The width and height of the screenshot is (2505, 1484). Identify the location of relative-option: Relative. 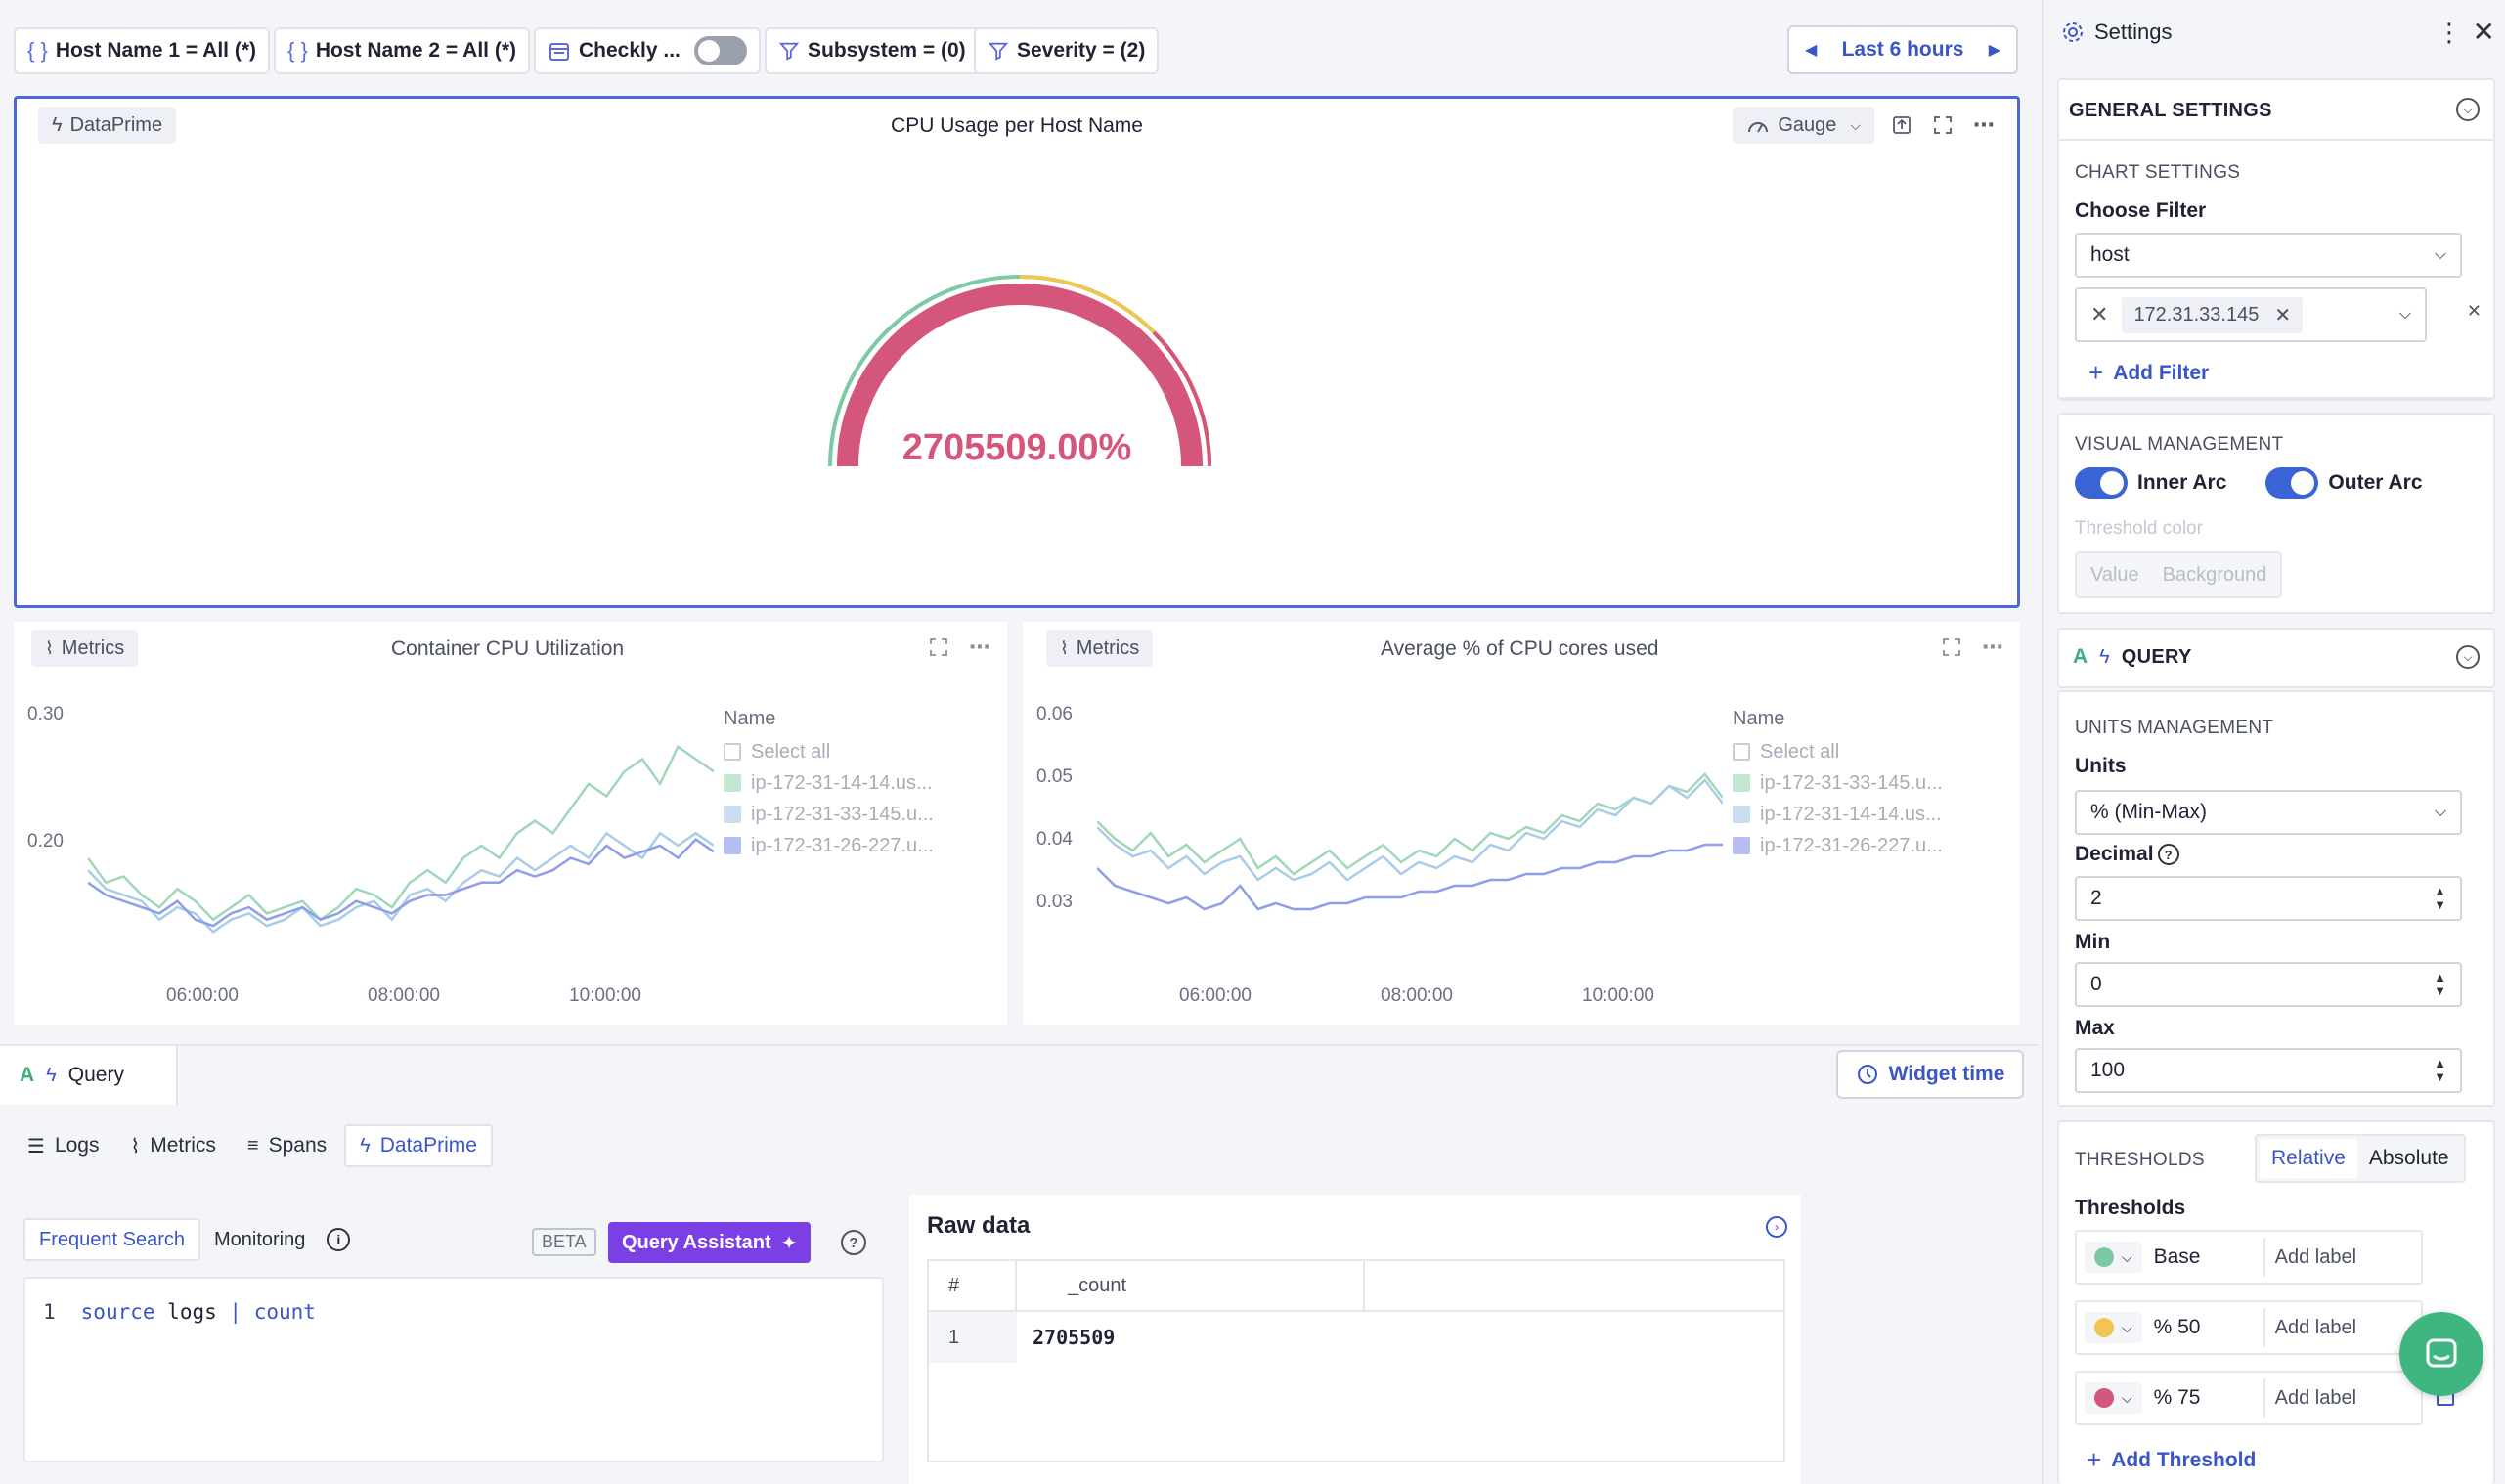
(2308, 1158).